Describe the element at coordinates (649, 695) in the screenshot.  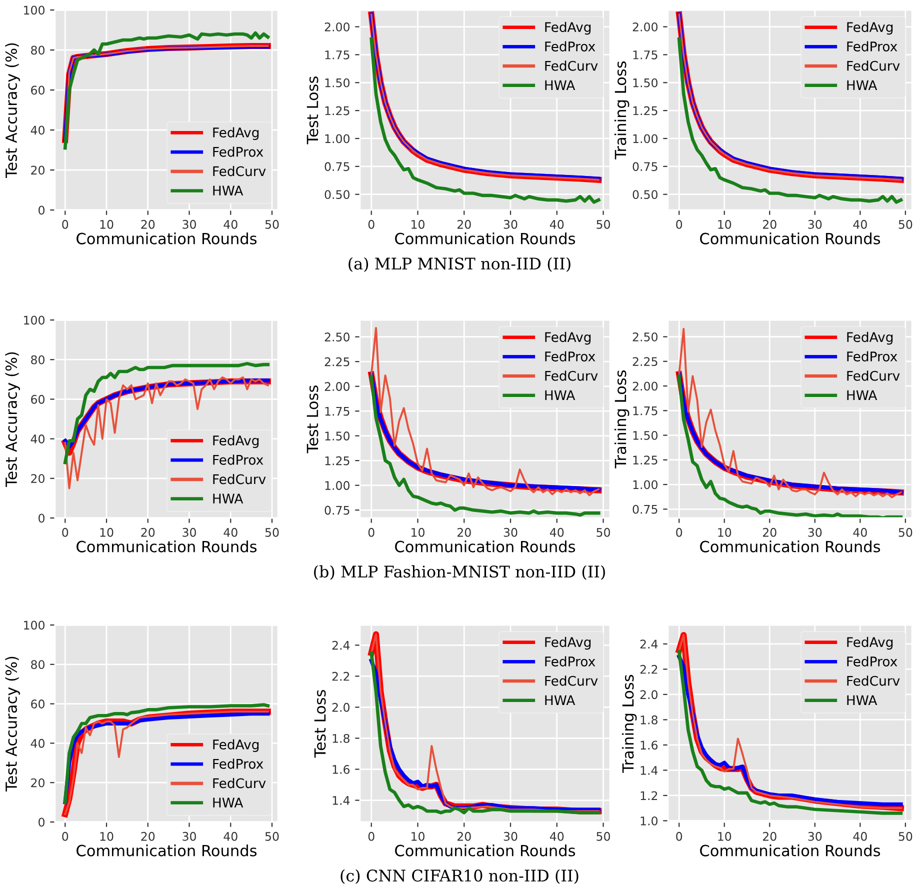
I see `y-tick-label: 2.0` at that location.